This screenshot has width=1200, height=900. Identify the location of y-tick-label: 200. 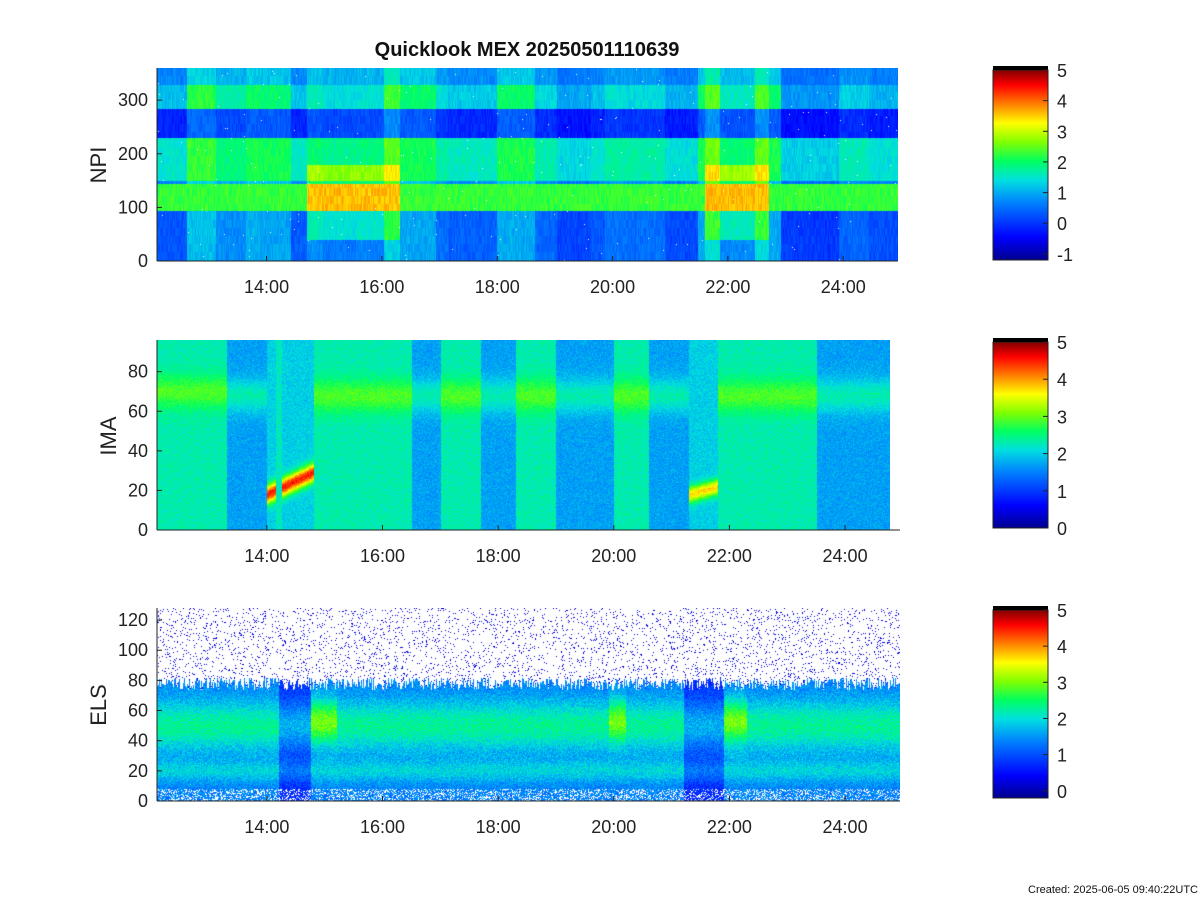
(133, 154).